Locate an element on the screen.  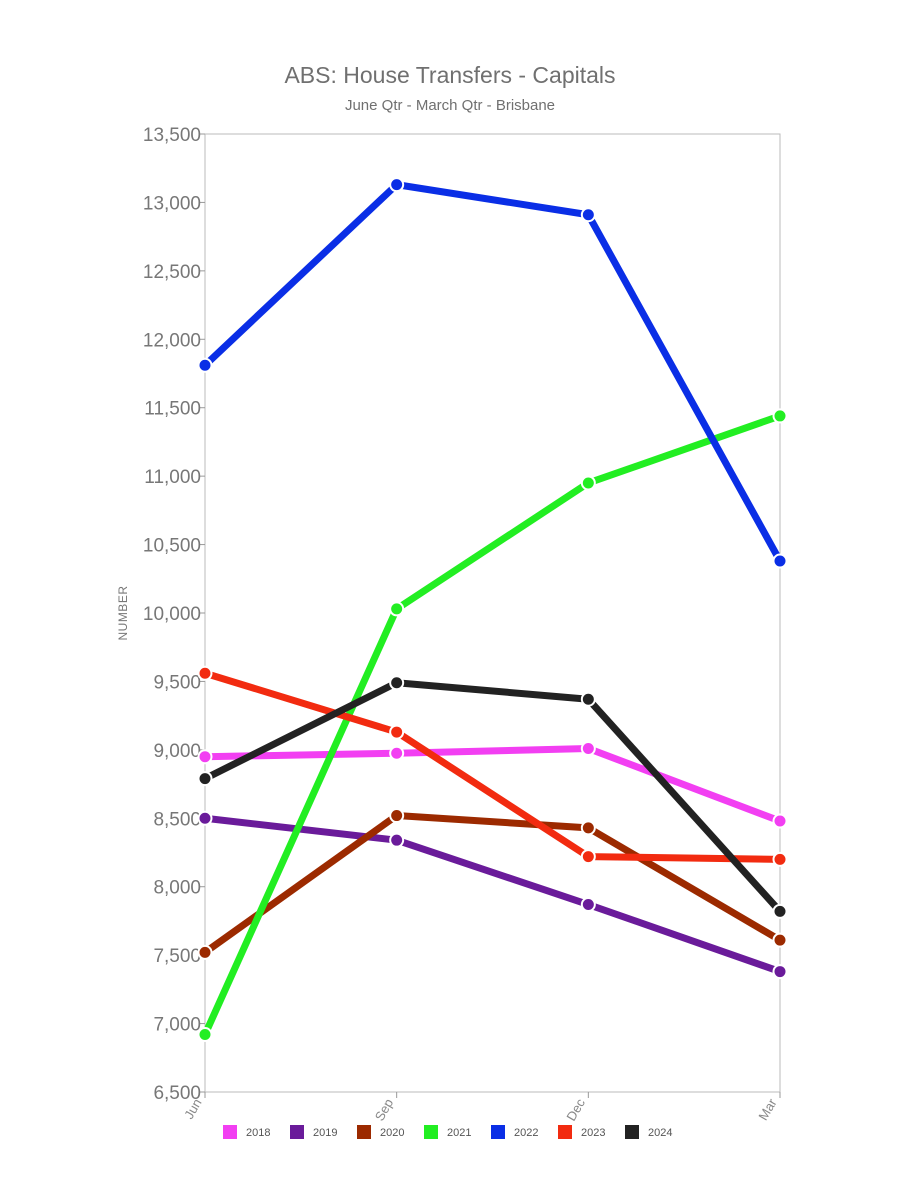
legend-item-2020: 2020 is located at coordinates (380, 1132).